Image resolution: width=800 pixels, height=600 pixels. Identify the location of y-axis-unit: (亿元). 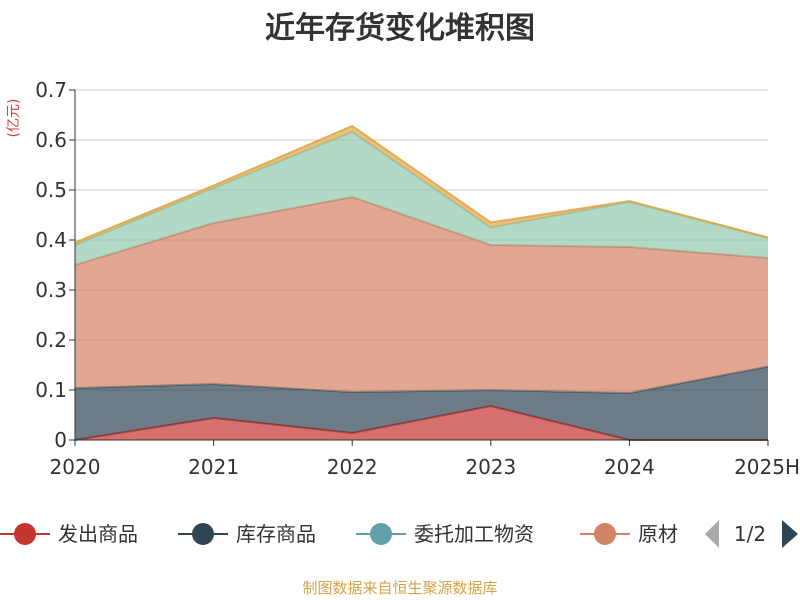
(14, 118).